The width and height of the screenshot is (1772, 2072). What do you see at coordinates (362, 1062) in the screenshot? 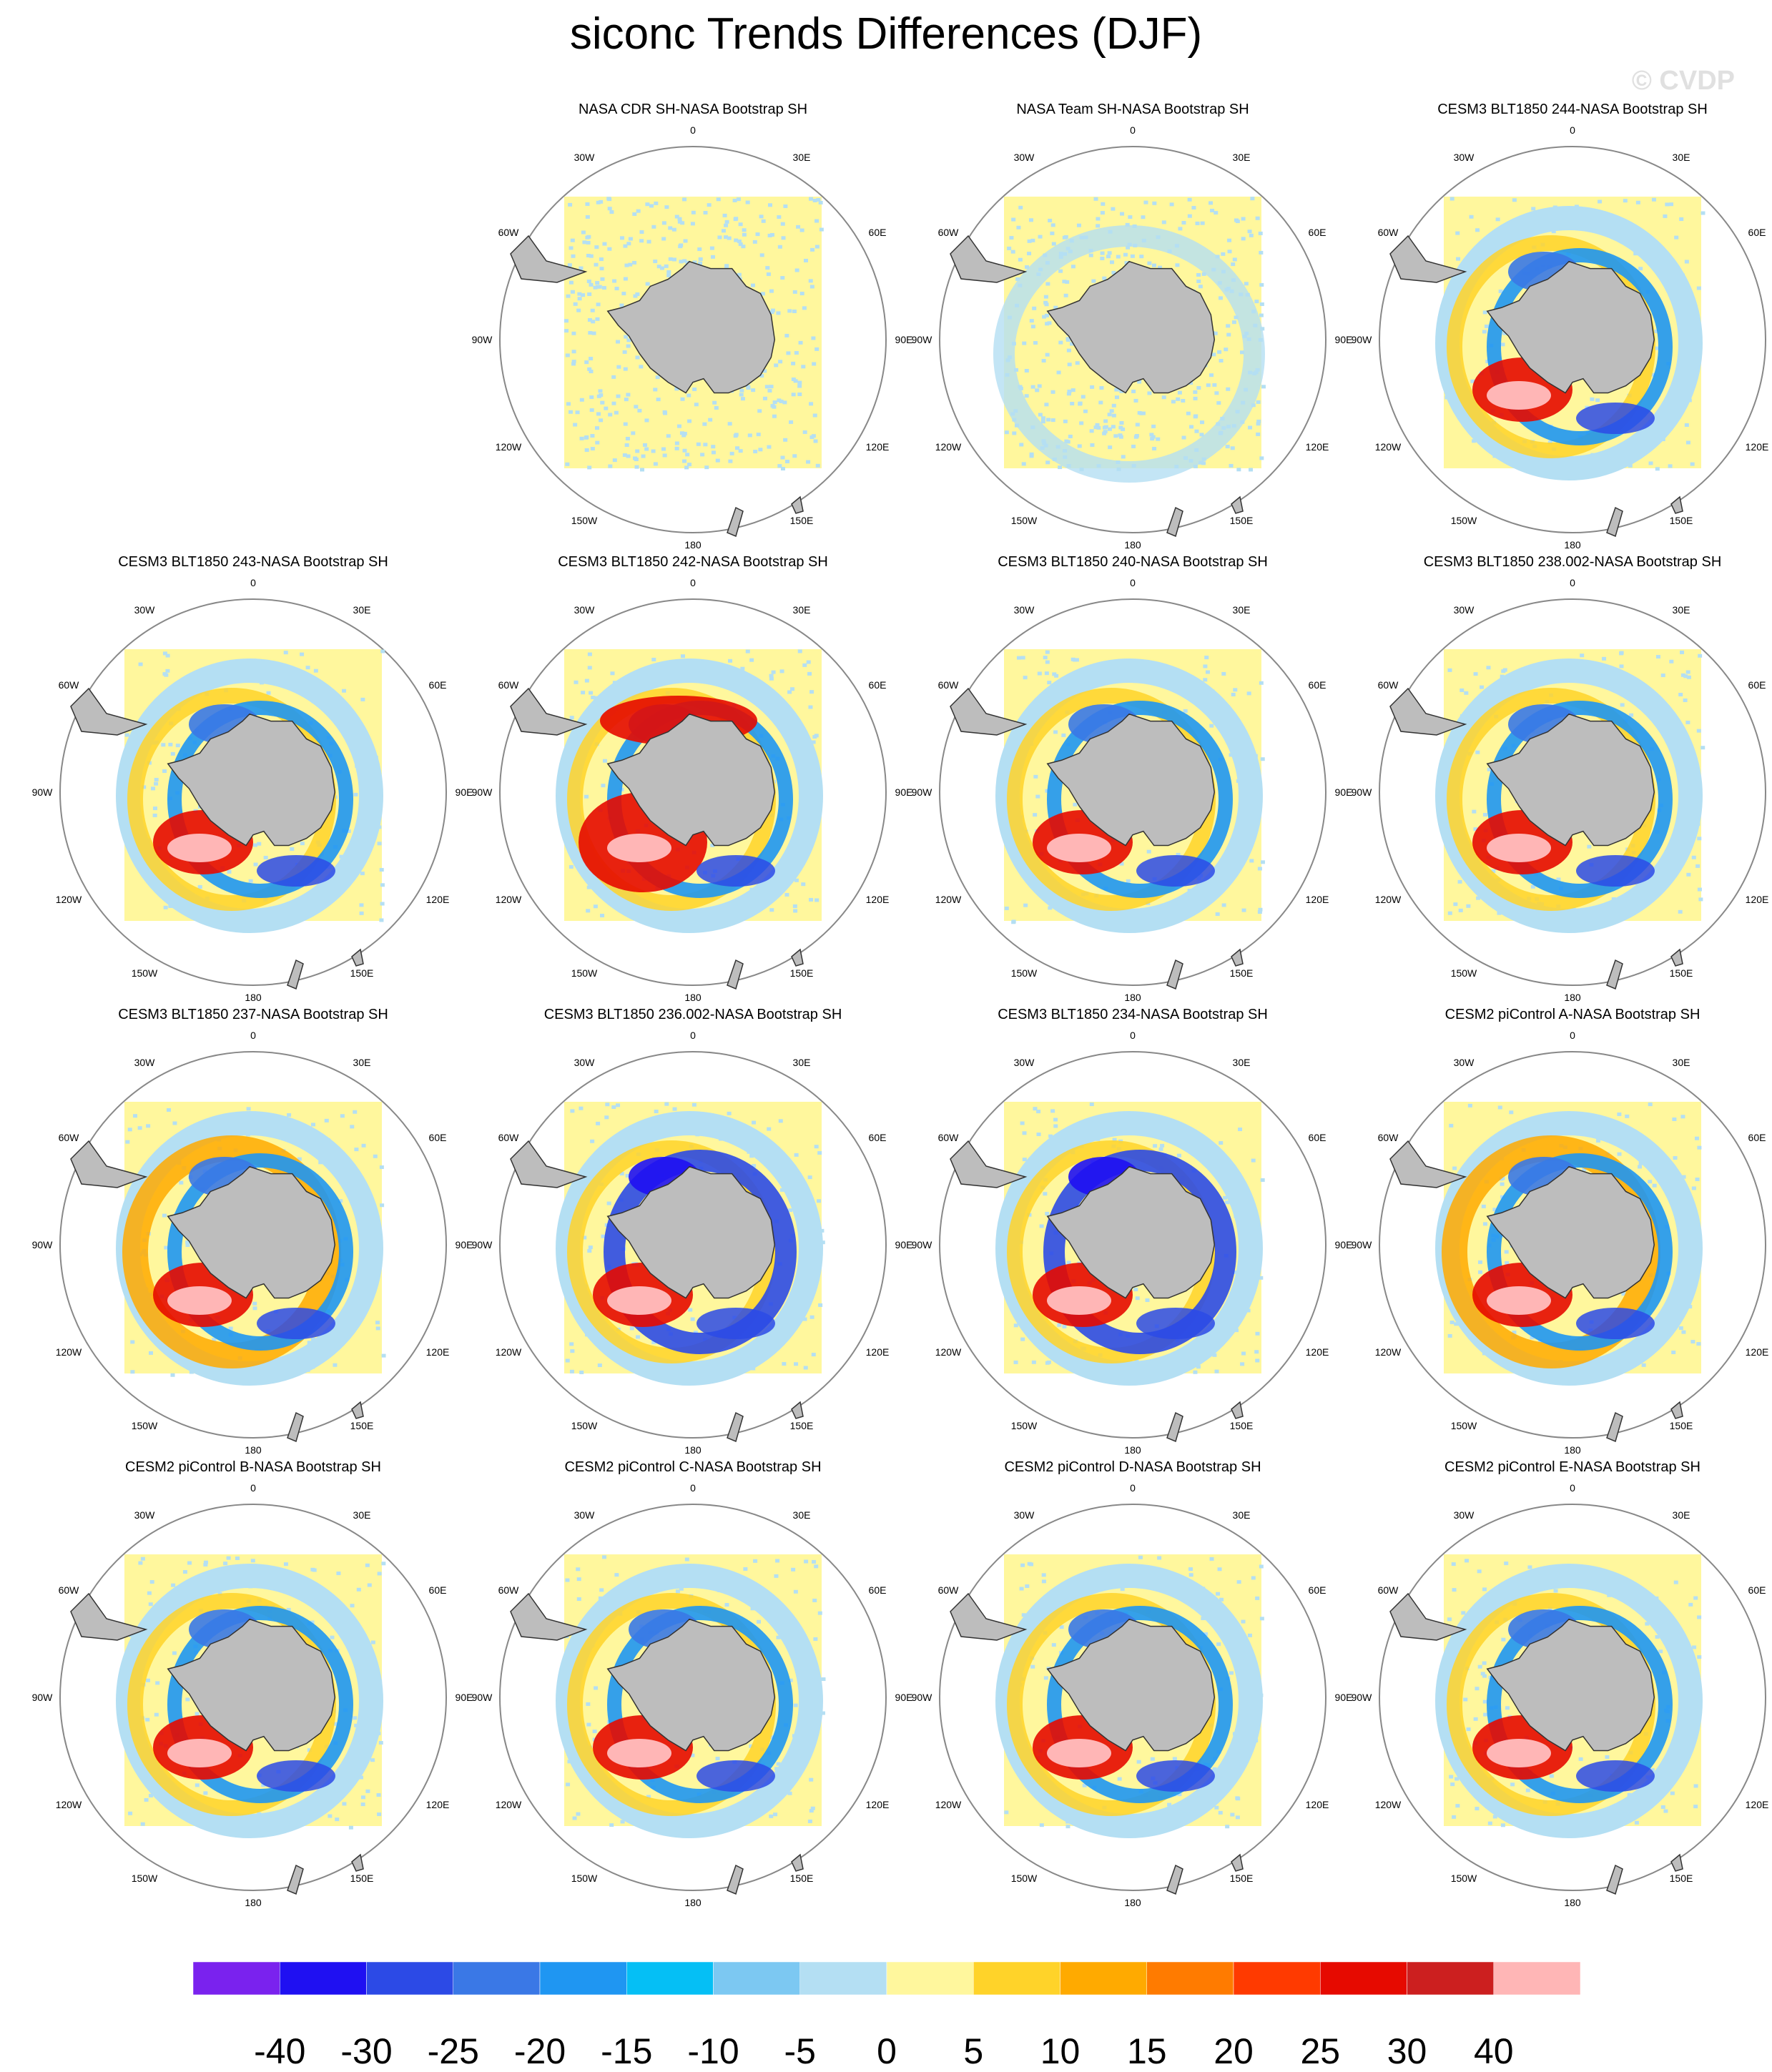
I see `longitude-label: 30E` at bounding box center [362, 1062].